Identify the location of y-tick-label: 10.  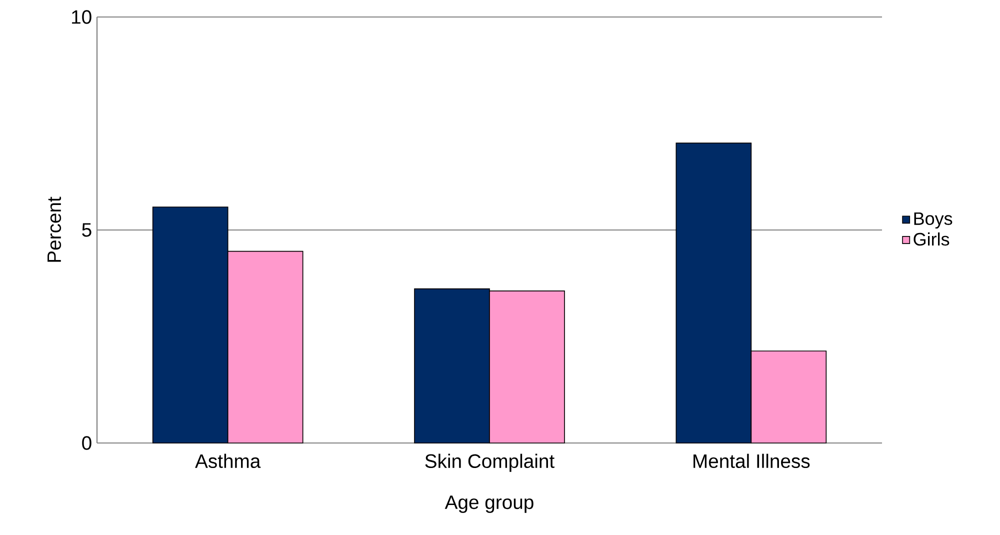
(82, 17).